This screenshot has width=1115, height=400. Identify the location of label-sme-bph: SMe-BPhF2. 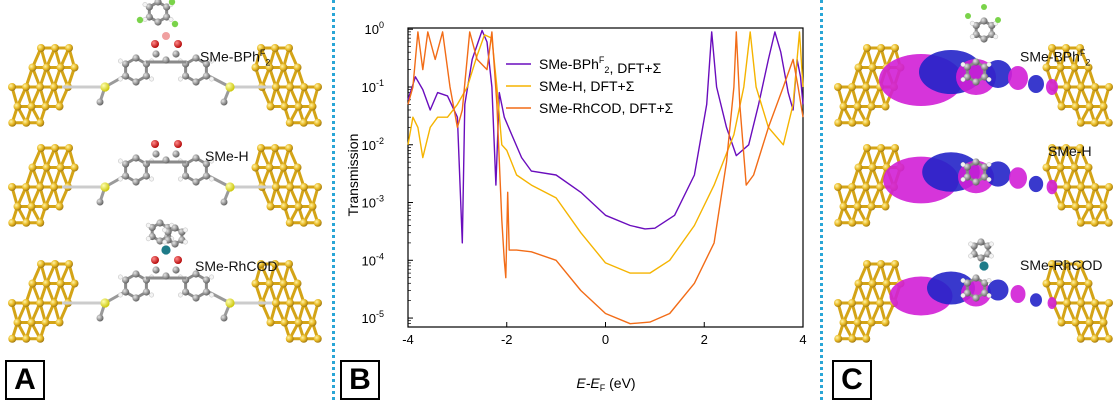
(235, 58).